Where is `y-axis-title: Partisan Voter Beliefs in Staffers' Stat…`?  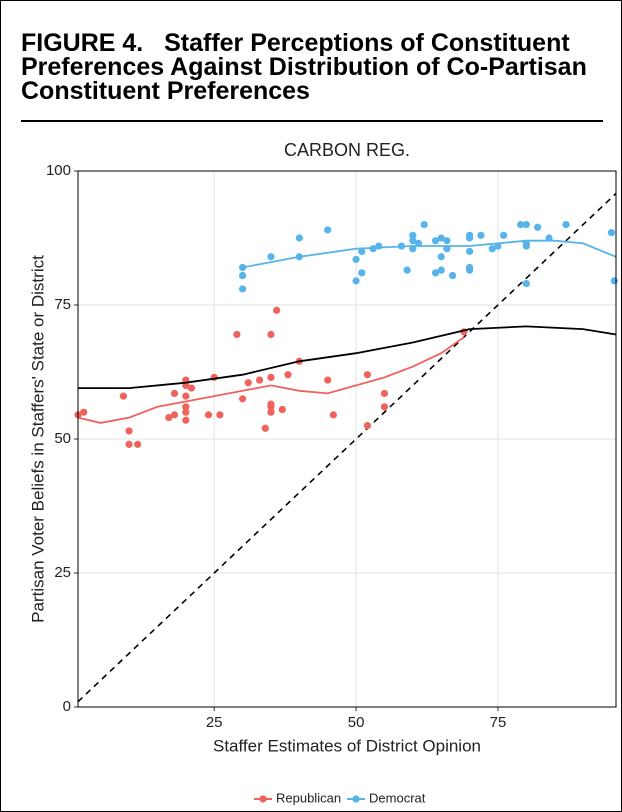 y-axis-title: Partisan Voter Beliefs in Staffers' Stat… is located at coordinates (37, 439).